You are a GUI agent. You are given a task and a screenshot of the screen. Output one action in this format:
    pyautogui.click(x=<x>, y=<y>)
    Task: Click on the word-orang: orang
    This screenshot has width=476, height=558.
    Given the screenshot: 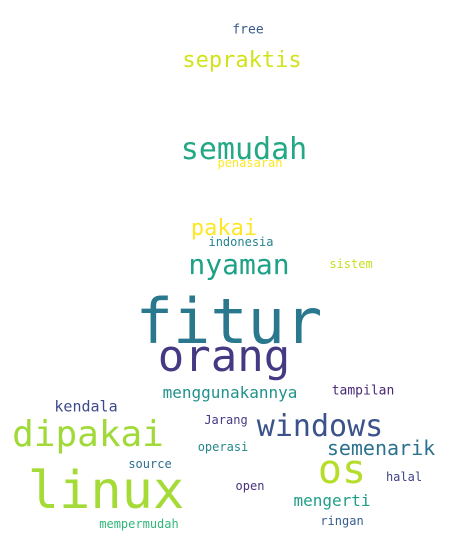 What is the action you would take?
    pyautogui.click(x=224, y=356)
    